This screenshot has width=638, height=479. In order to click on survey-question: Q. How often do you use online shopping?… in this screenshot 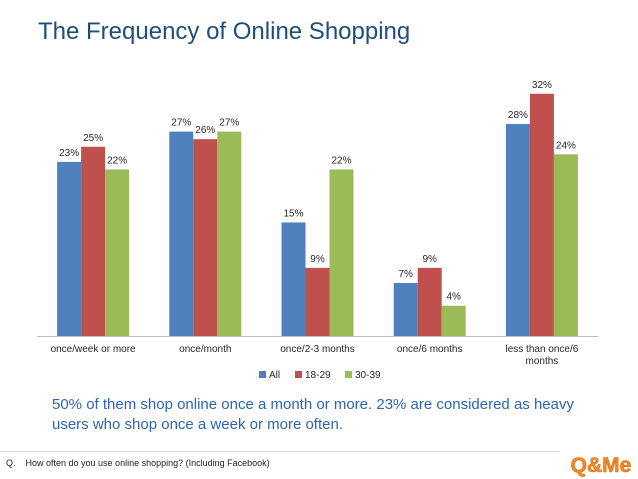, I will do `click(138, 463)`.